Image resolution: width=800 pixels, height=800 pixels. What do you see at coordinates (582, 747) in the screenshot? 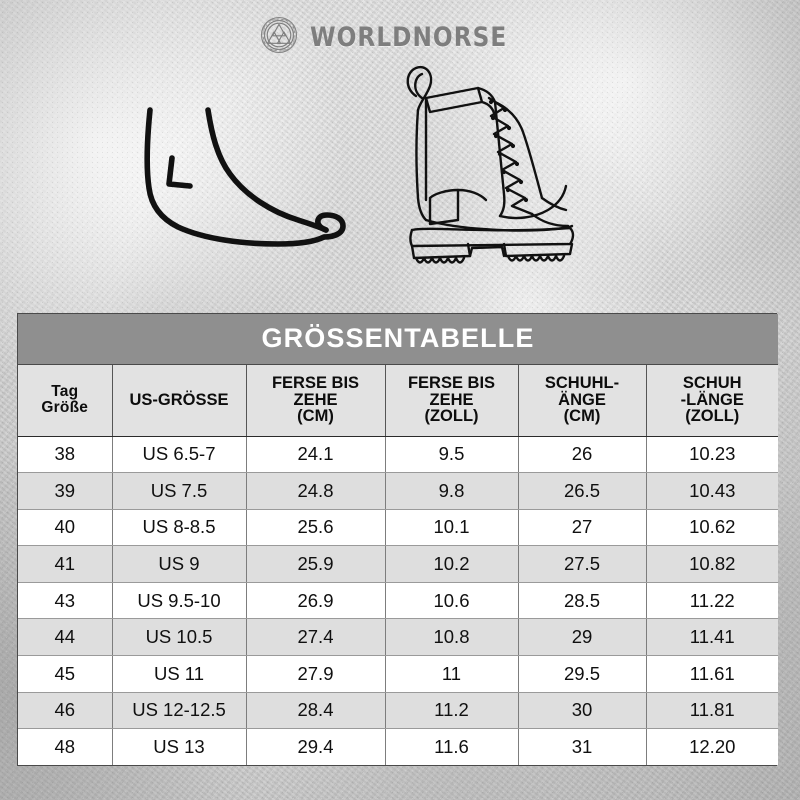
I see `cell-r8-c4: 31` at bounding box center [582, 747].